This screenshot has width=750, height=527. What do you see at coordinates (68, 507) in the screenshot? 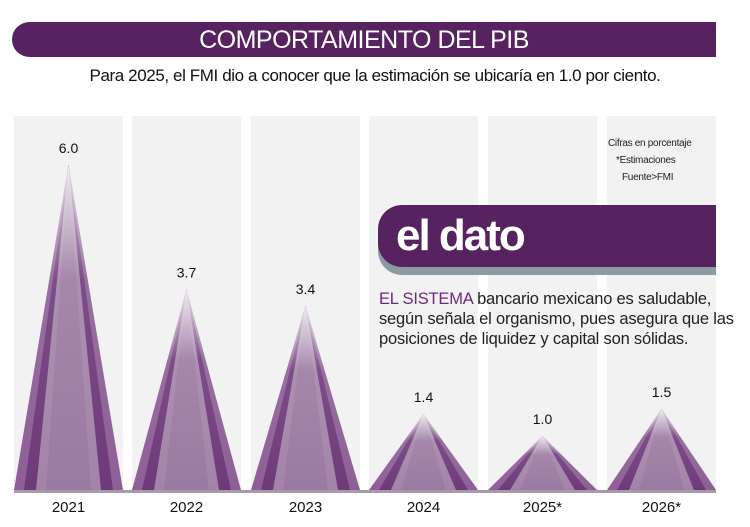
I see `x-tick-label: 2021` at bounding box center [68, 507].